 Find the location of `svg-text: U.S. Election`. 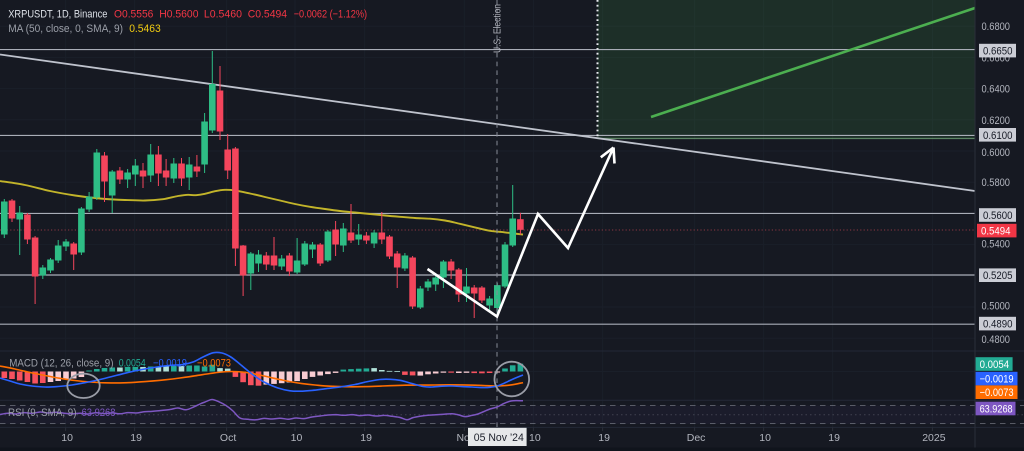

svg-text: U.S. Election is located at coordinates (498, 28).